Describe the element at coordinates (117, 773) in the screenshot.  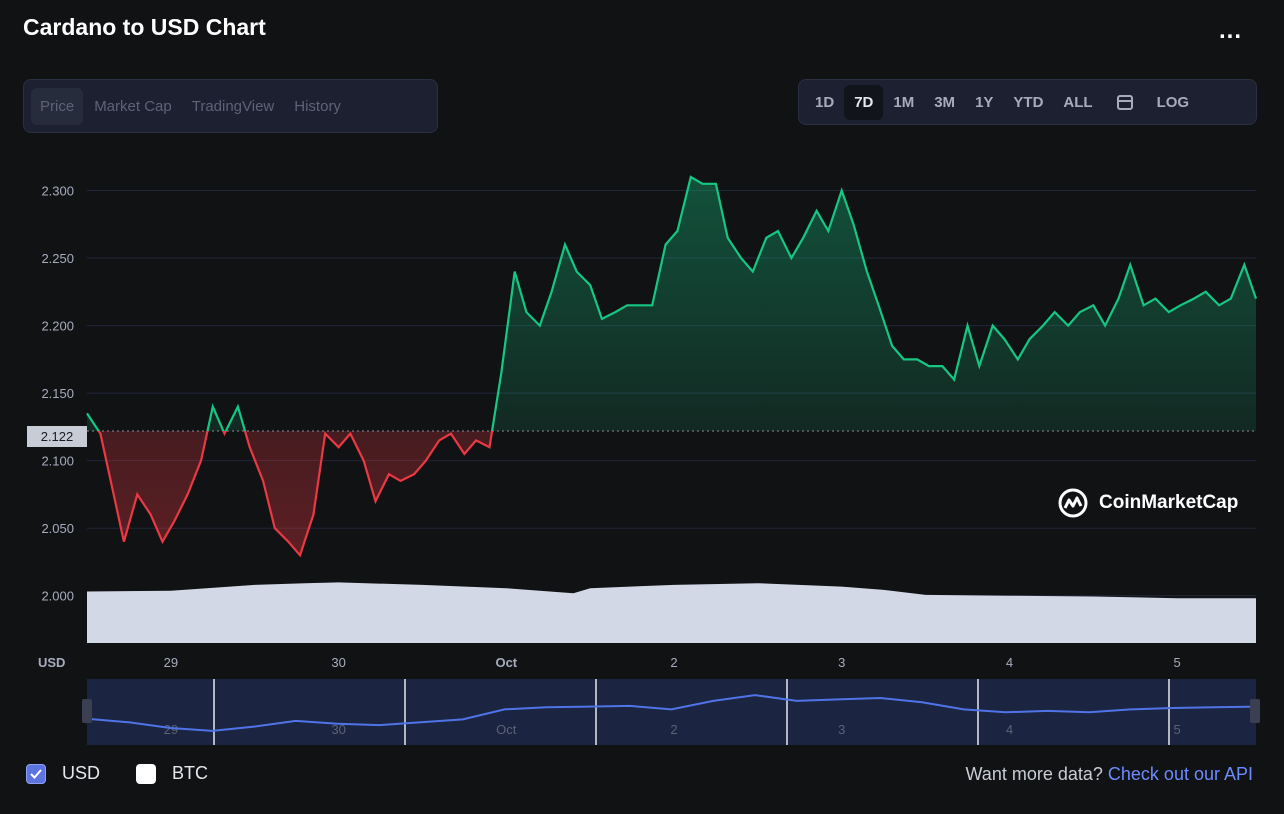
I see `currency-toggle: USD BTC` at that location.